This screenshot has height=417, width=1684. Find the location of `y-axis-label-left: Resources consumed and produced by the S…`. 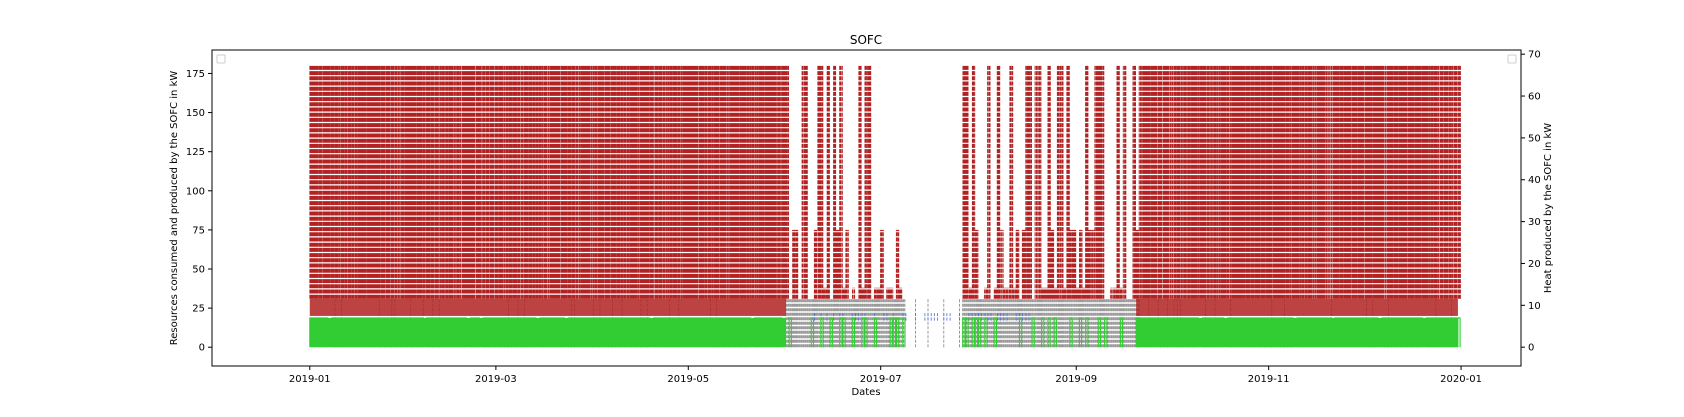

y-axis-label-left: Resources consumed and produced by the S… is located at coordinates (174, 208).